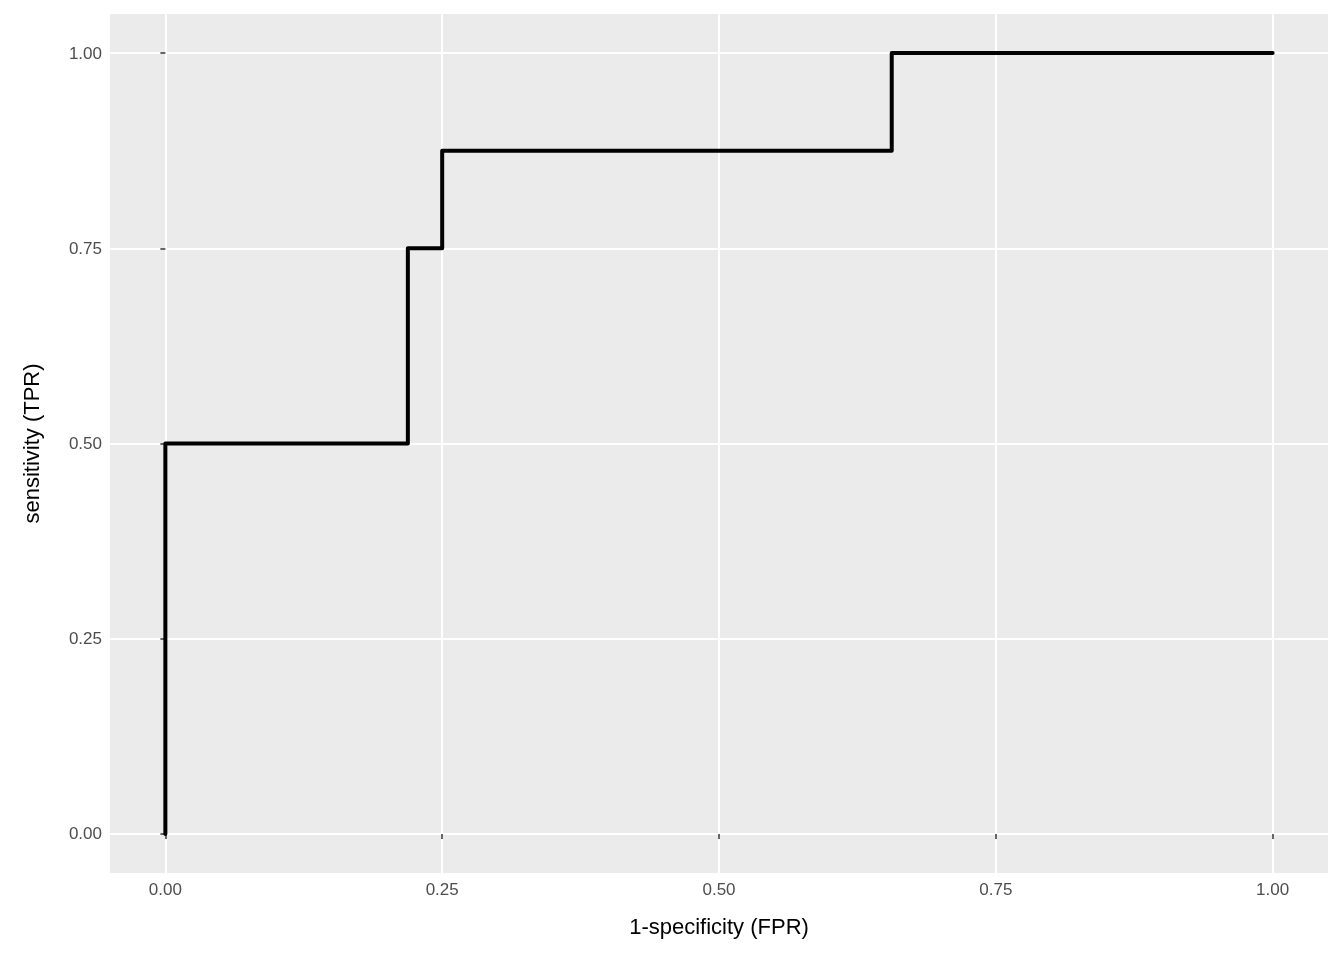  I want to click on x-tick-label: 0.25, so click(442, 889).